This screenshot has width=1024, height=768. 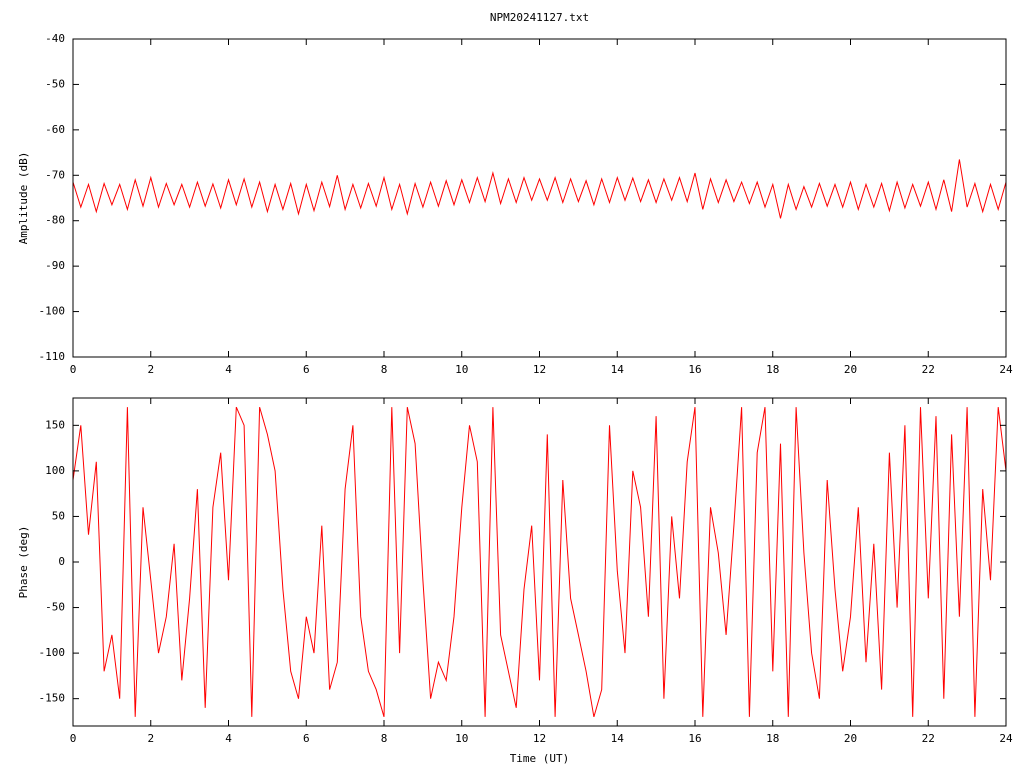 What do you see at coordinates (55, 220) in the screenshot?
I see `y-tick-label: -80` at bounding box center [55, 220].